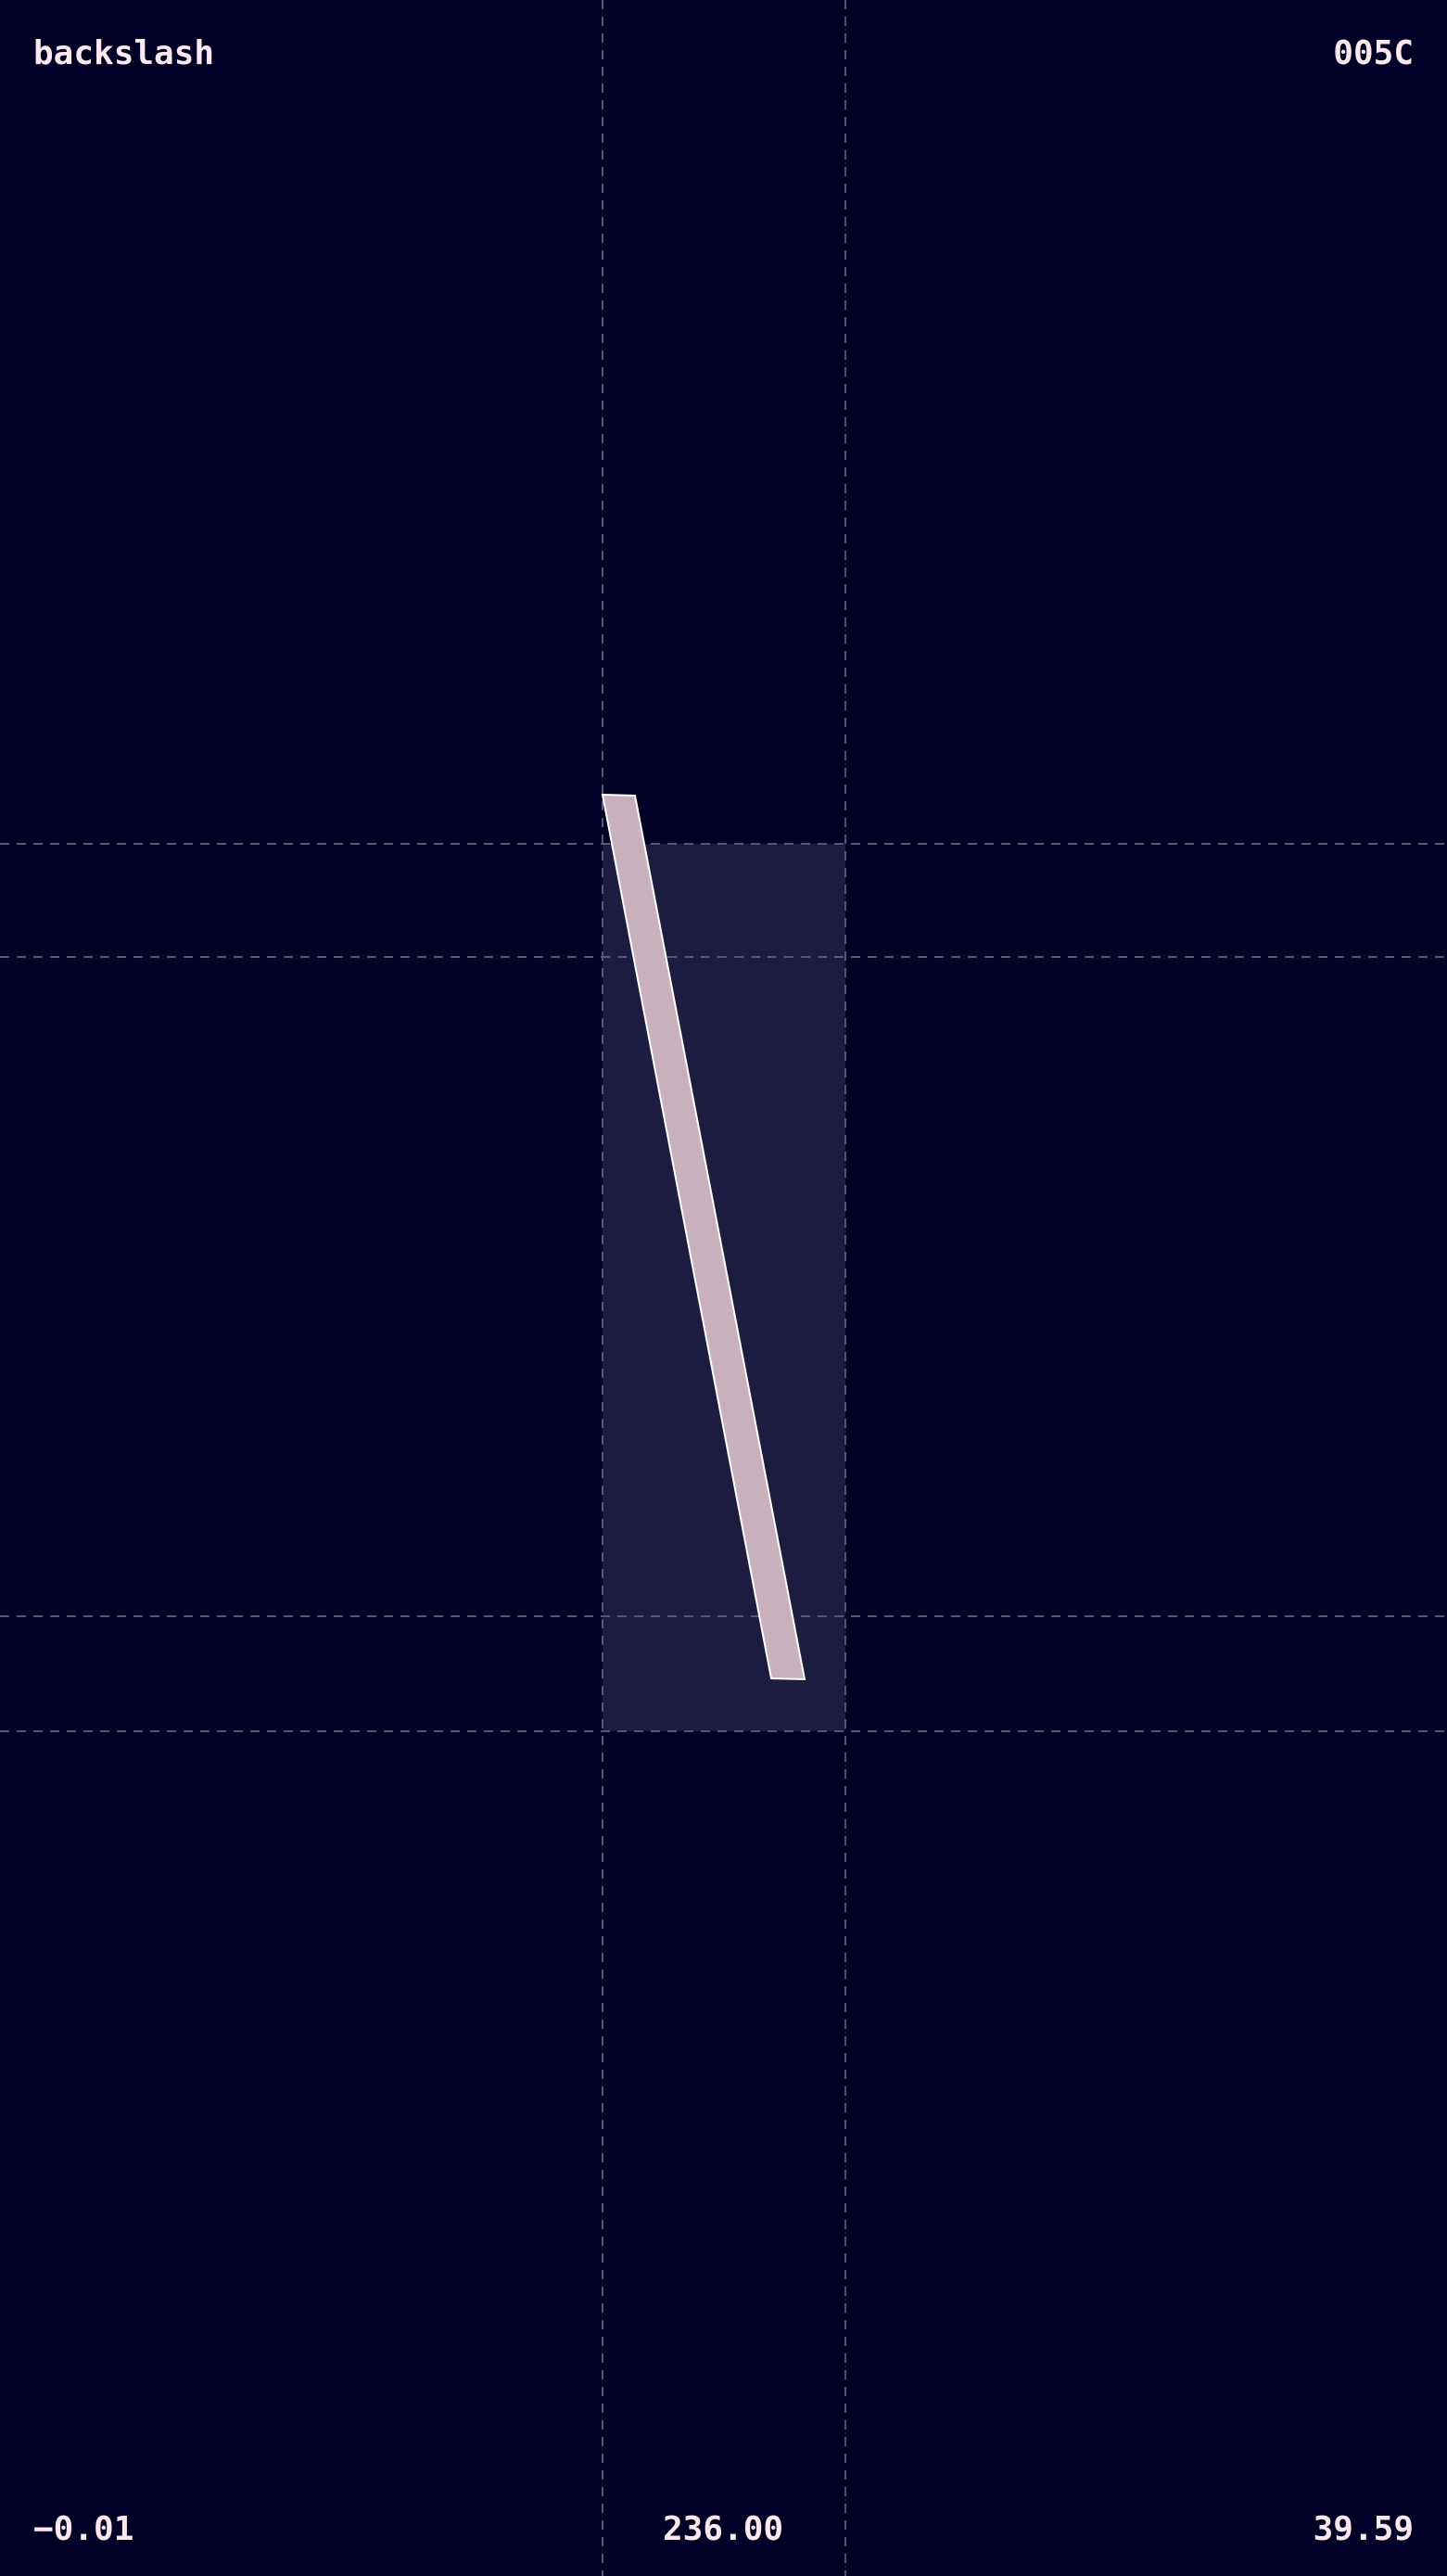  I want to click on glyph-codepoint: 005C, so click(1373, 53).